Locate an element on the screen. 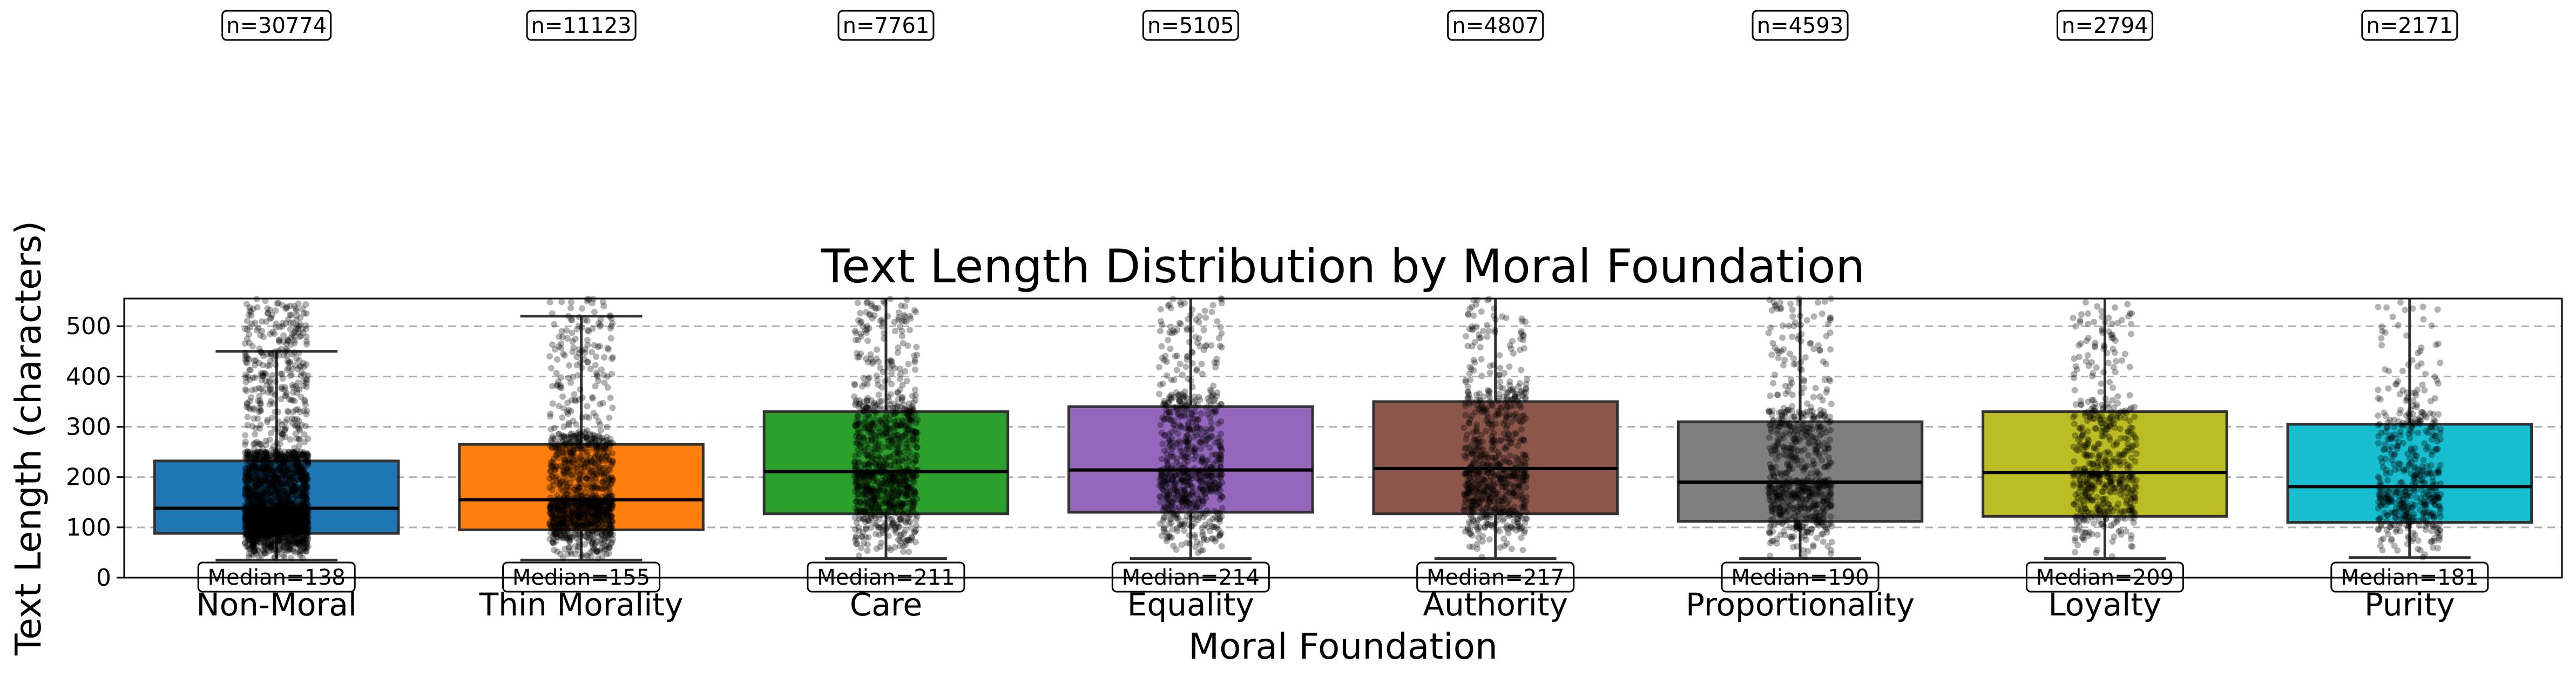  box-equality is located at coordinates (1191, 429).